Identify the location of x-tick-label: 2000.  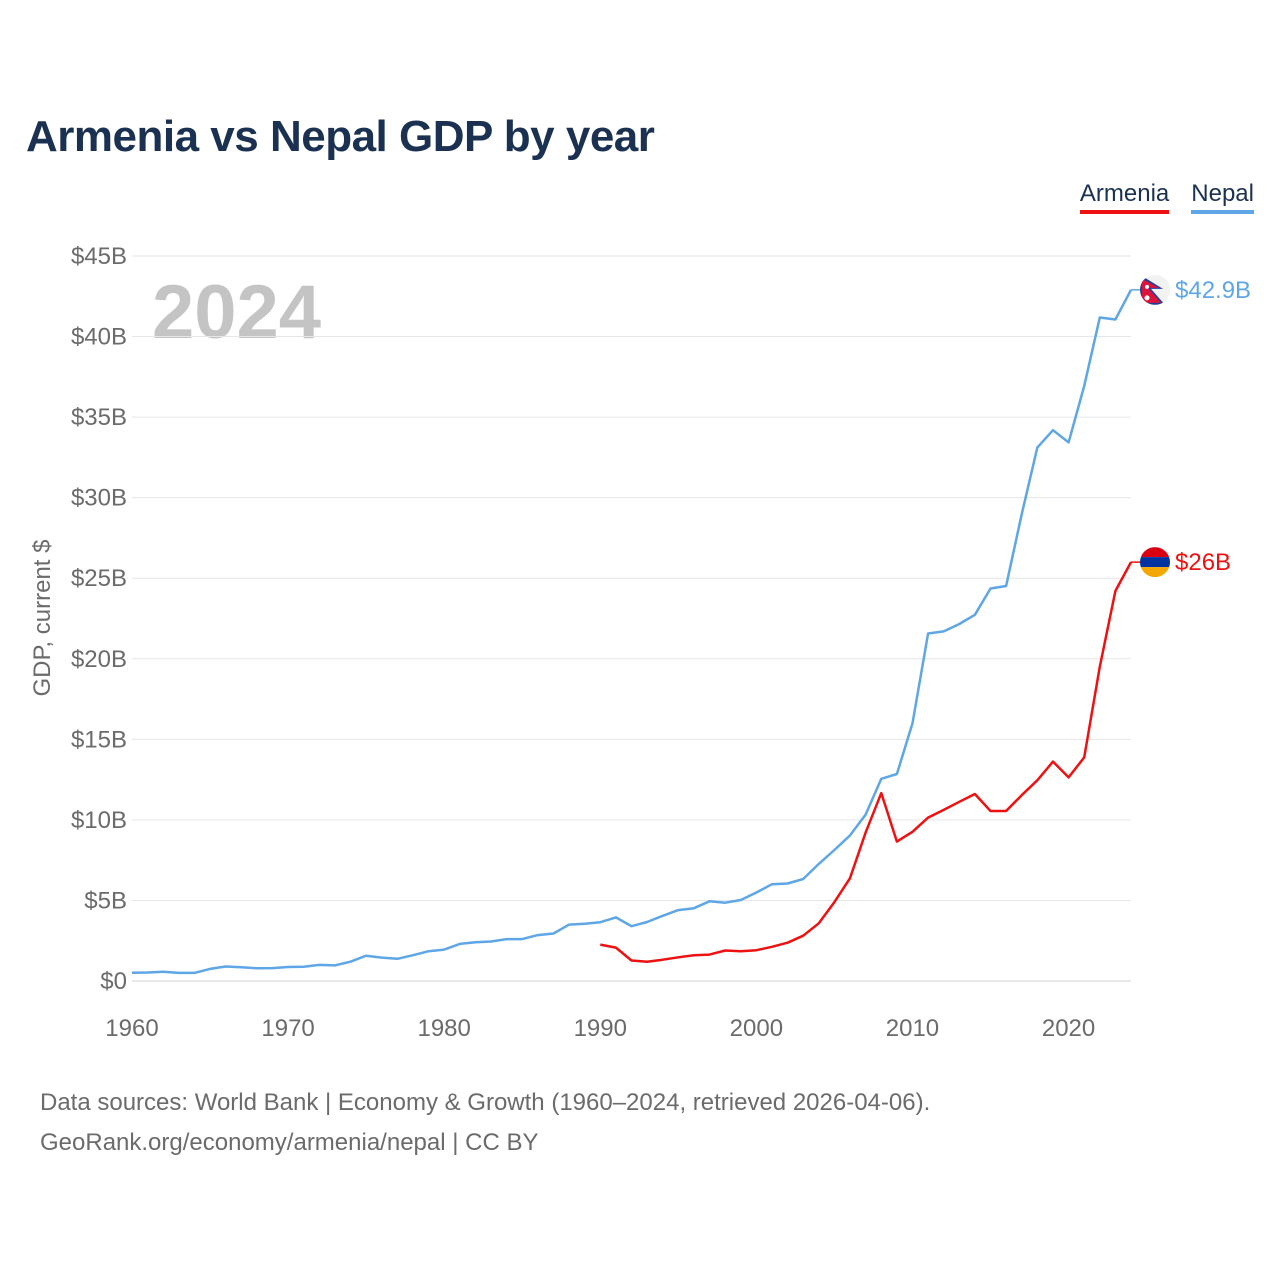
(756, 1028).